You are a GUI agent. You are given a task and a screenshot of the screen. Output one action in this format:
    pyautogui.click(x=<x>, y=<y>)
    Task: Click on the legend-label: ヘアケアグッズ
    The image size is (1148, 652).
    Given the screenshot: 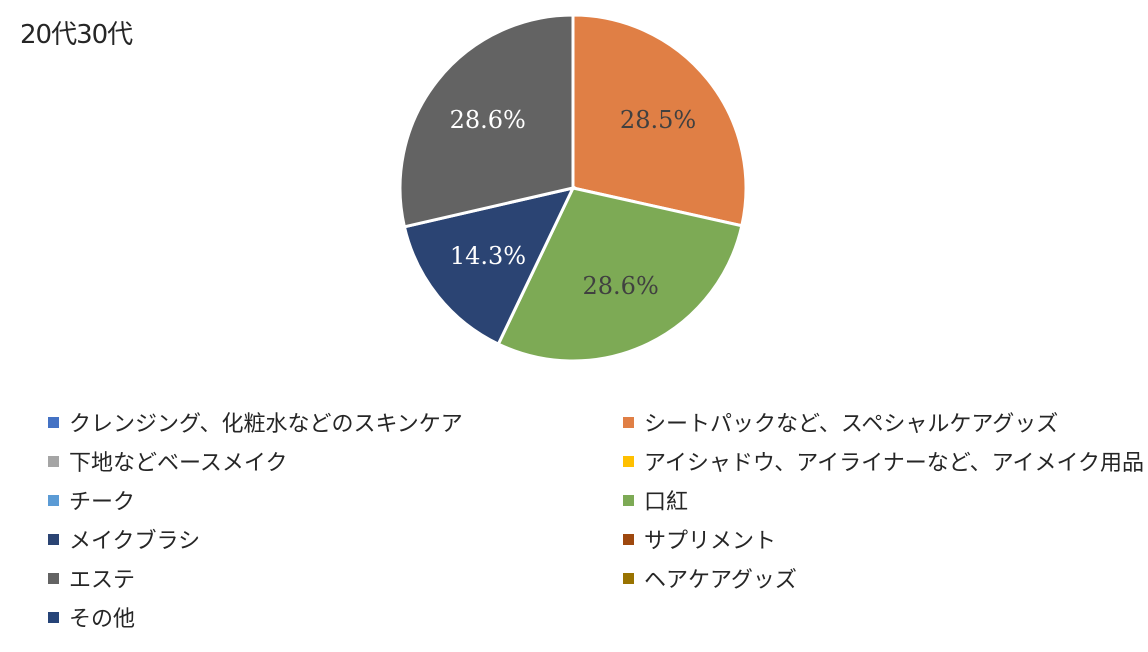 What is the action you would take?
    pyautogui.click(x=720, y=580)
    